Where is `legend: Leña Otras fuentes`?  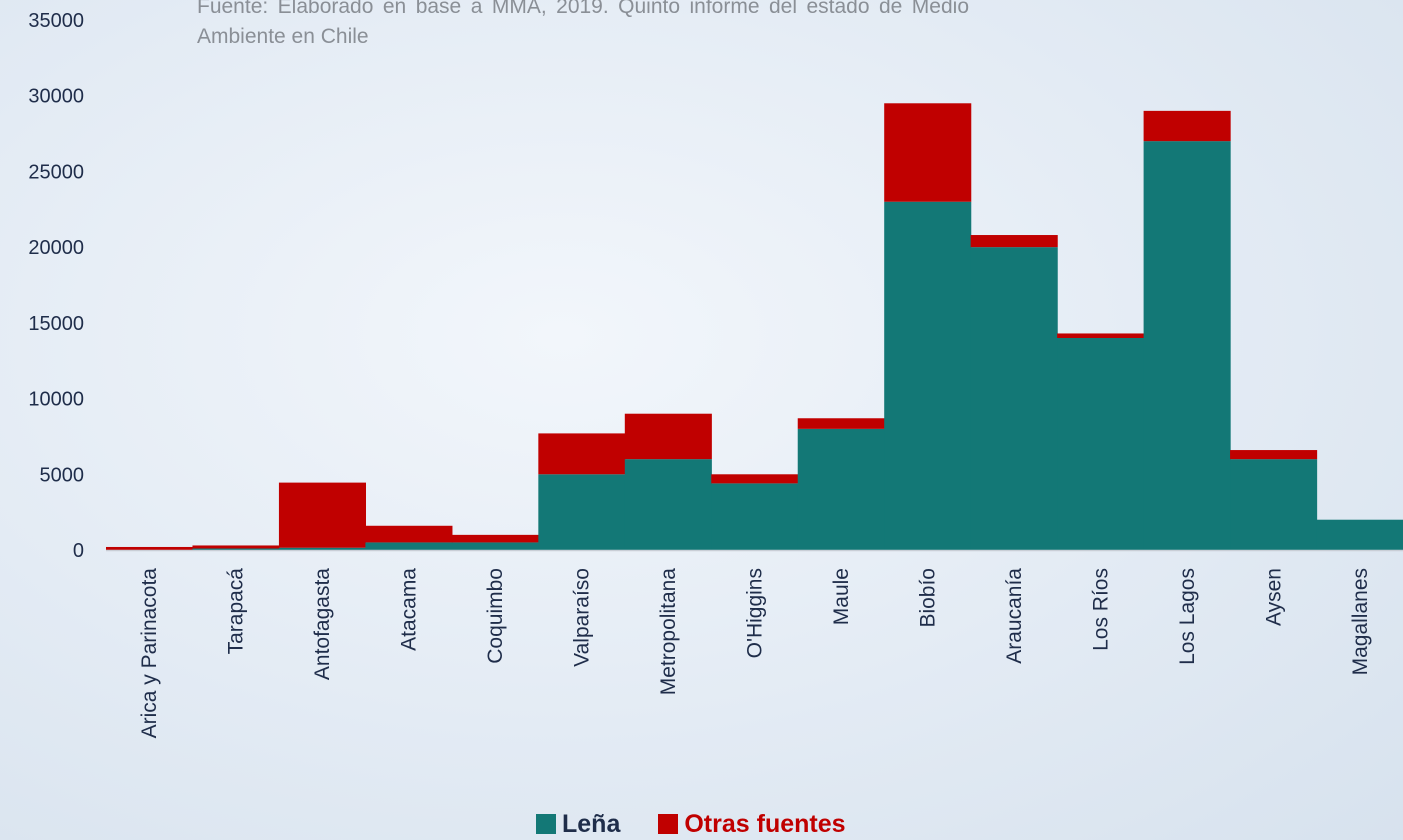
legend: Leña Otras fuentes is located at coordinates (710, 824).